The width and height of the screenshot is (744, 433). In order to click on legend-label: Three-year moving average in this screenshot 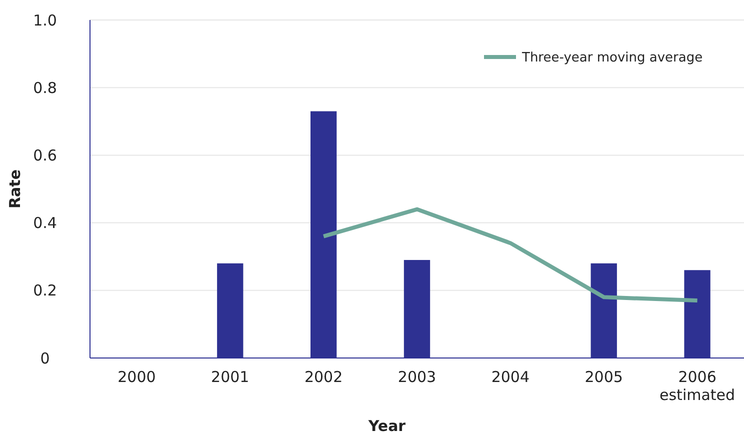, I will do `click(612, 58)`.